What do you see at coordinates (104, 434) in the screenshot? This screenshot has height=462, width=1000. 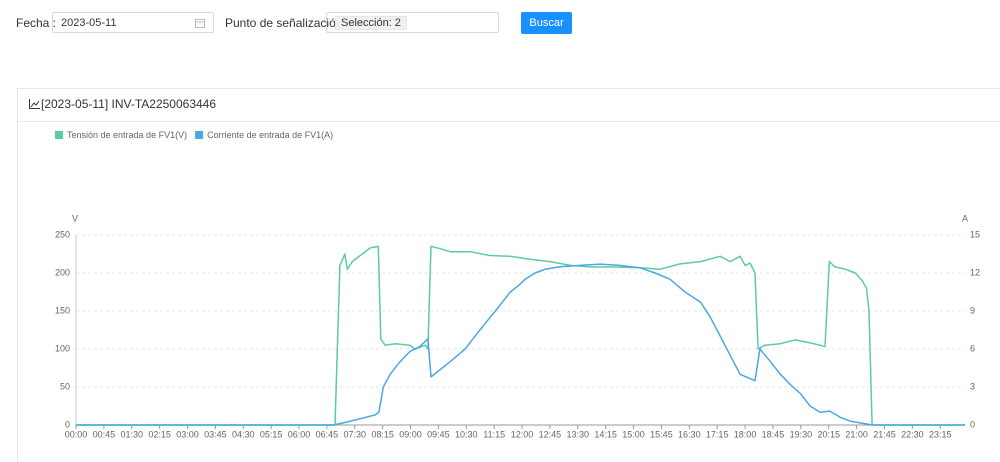 I see `x-tick-label: 00:45` at bounding box center [104, 434].